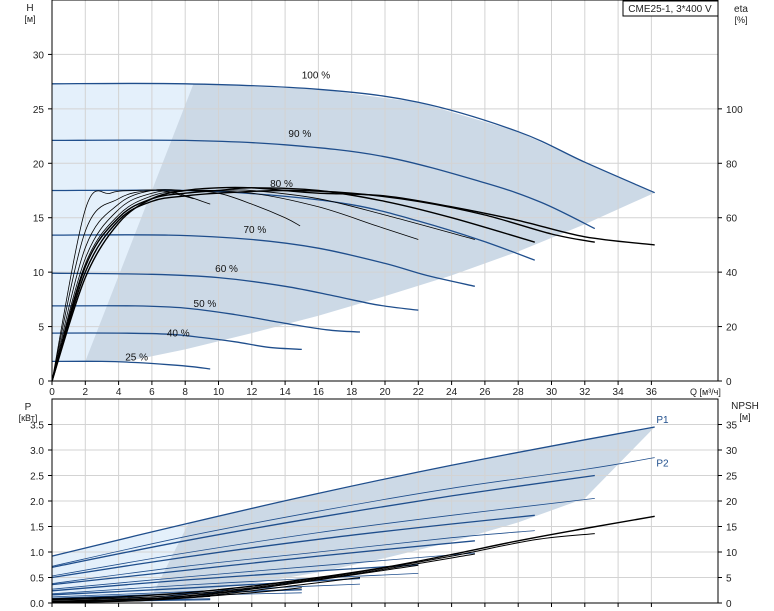 This screenshot has height=611, width=774. I want to click on y-left-tick-label: 3.0, so click(37, 451).